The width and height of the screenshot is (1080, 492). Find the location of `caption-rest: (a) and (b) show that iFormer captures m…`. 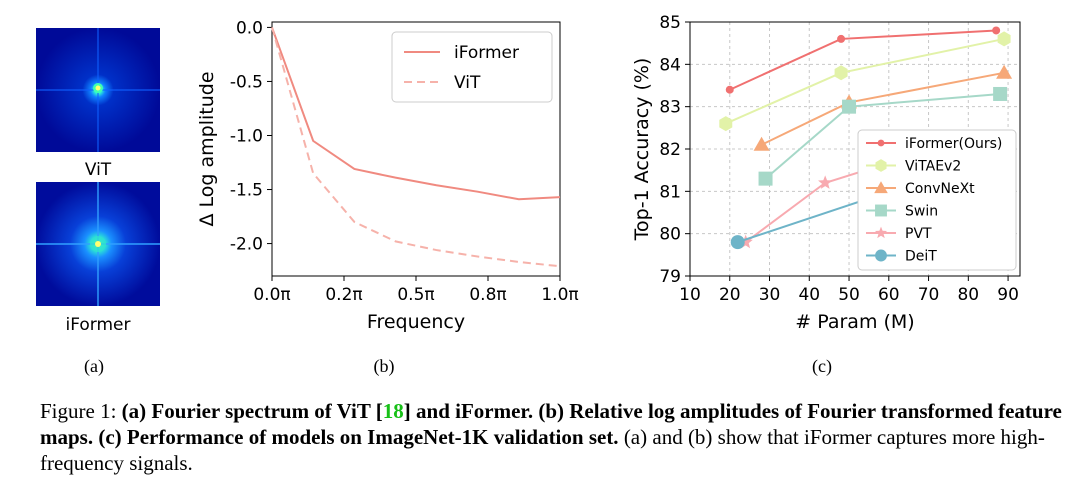

caption-rest: (a) and (b) show that iFormer captures m… is located at coordinates (542, 450).